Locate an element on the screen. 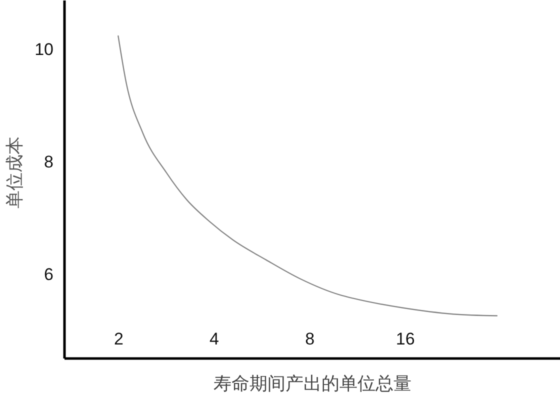 This screenshot has height=401, width=560. x-tick-label: 16 is located at coordinates (405, 339).